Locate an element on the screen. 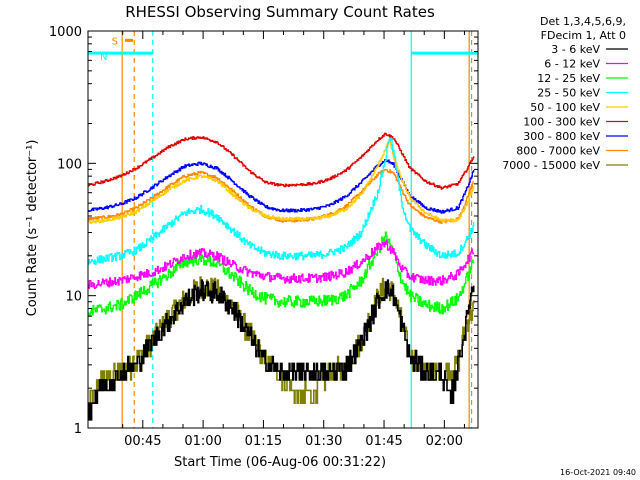 The width and height of the screenshot is (640, 480). legend-label: 12 - 25 keV is located at coordinates (568, 78).